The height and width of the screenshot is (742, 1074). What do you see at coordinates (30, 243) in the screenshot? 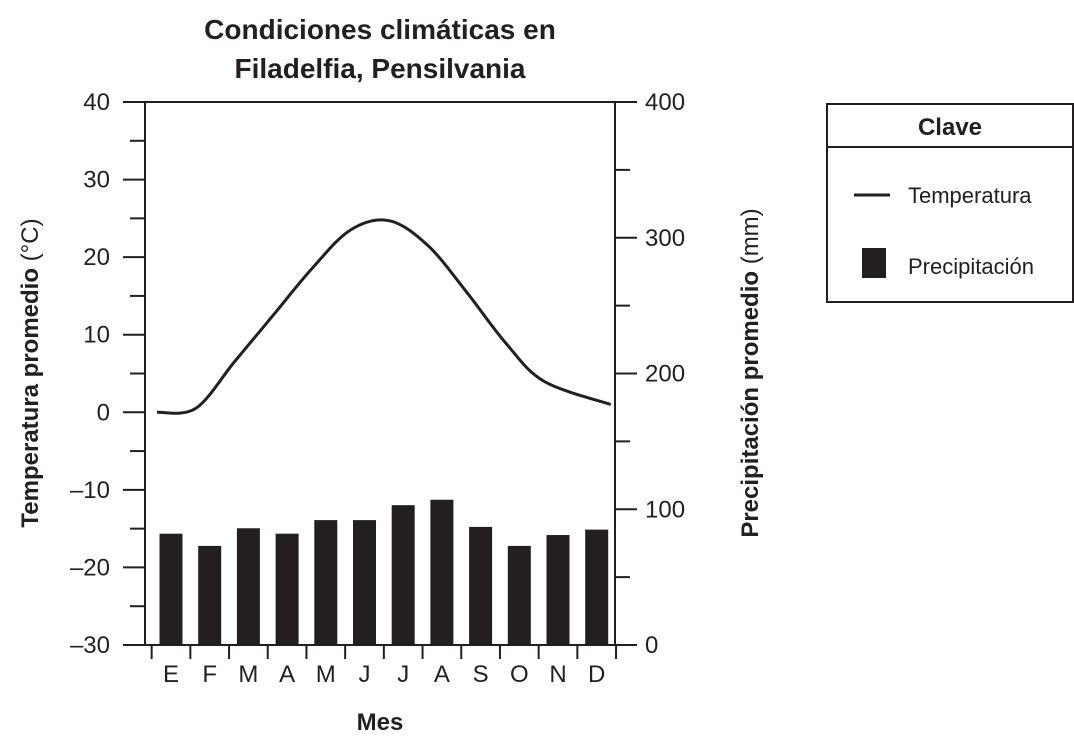
I see `left-axis-label-unit: (°C)` at bounding box center [30, 243].